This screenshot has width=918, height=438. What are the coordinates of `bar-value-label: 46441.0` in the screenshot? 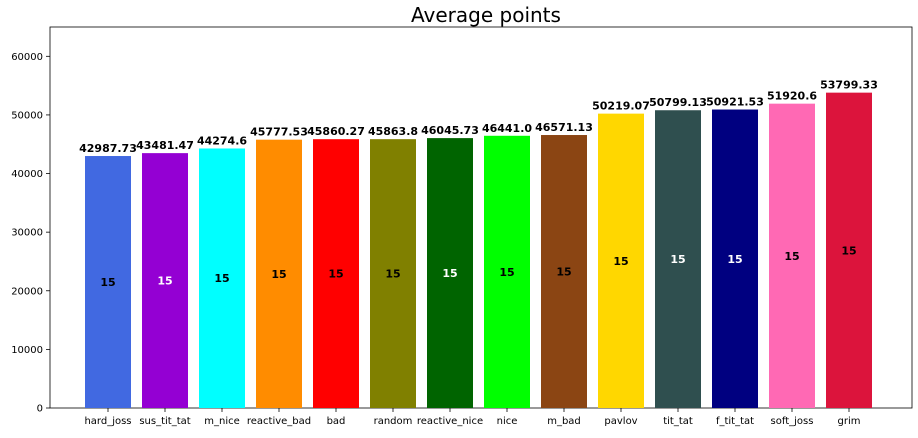 It's located at (507, 128).